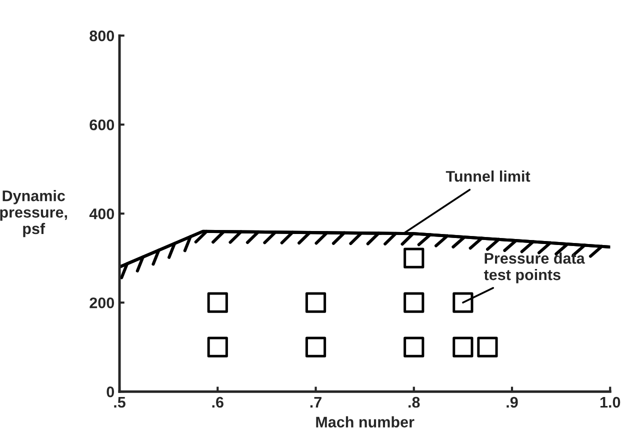  Describe the element at coordinates (414, 402) in the screenshot. I see `x-tick-label: .8` at that location.